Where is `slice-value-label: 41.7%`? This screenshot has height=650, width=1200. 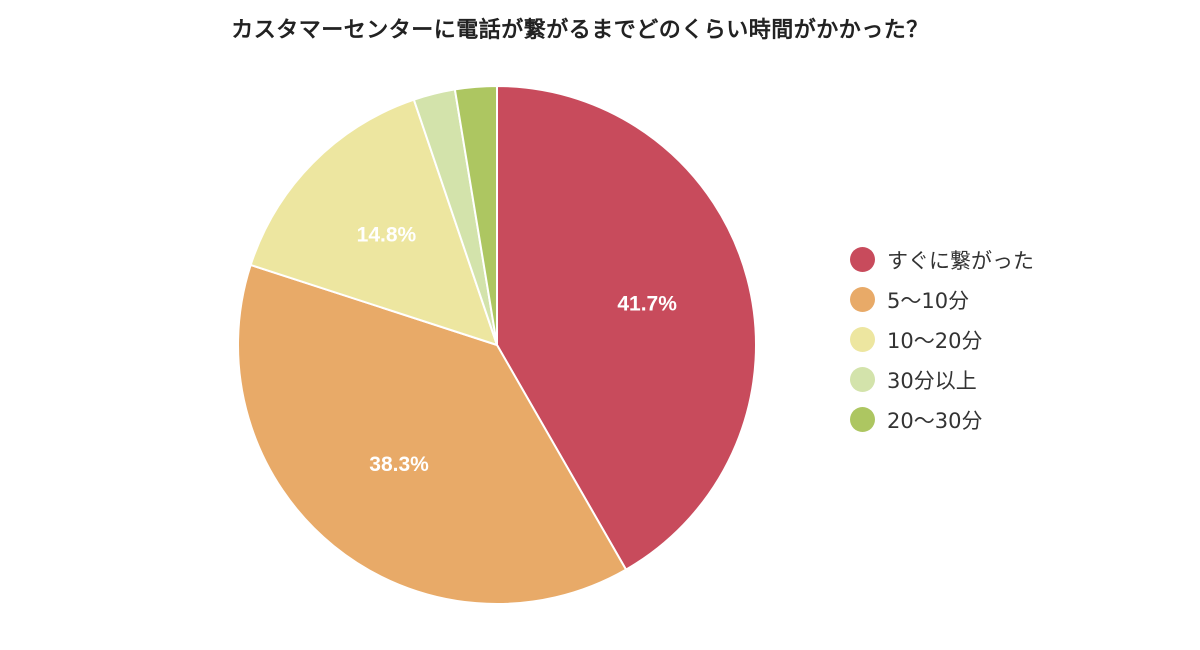 slice-value-label: 41.7% is located at coordinates (647, 303).